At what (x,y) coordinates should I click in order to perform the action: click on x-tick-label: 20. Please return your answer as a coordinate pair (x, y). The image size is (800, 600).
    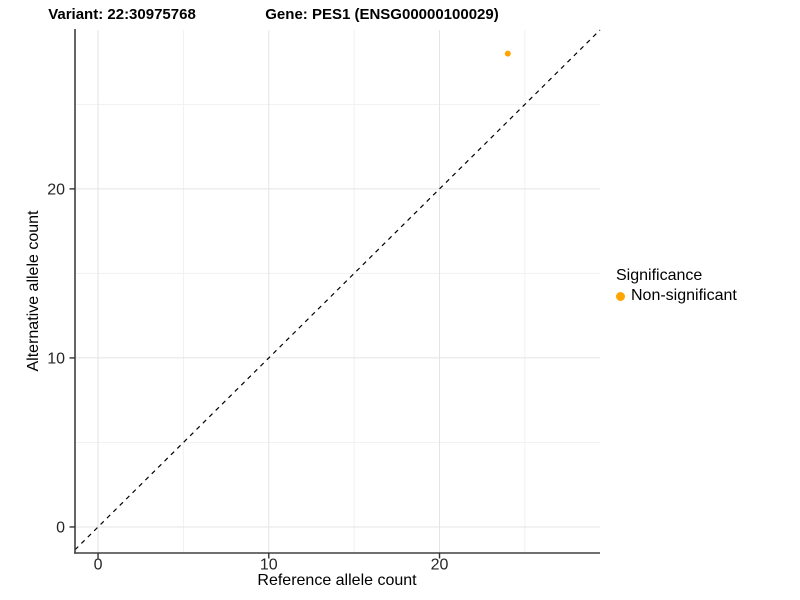
    Looking at the image, I should click on (440, 565).